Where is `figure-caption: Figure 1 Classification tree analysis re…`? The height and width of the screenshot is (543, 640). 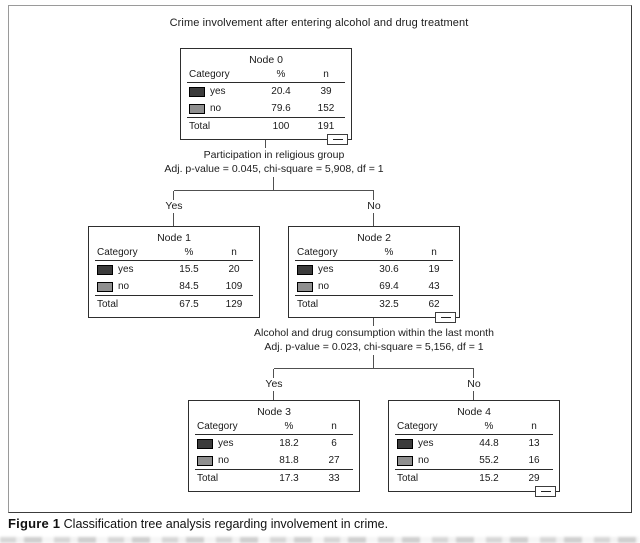
figure-caption: Figure 1 Classification tree analysis re… is located at coordinates (198, 523).